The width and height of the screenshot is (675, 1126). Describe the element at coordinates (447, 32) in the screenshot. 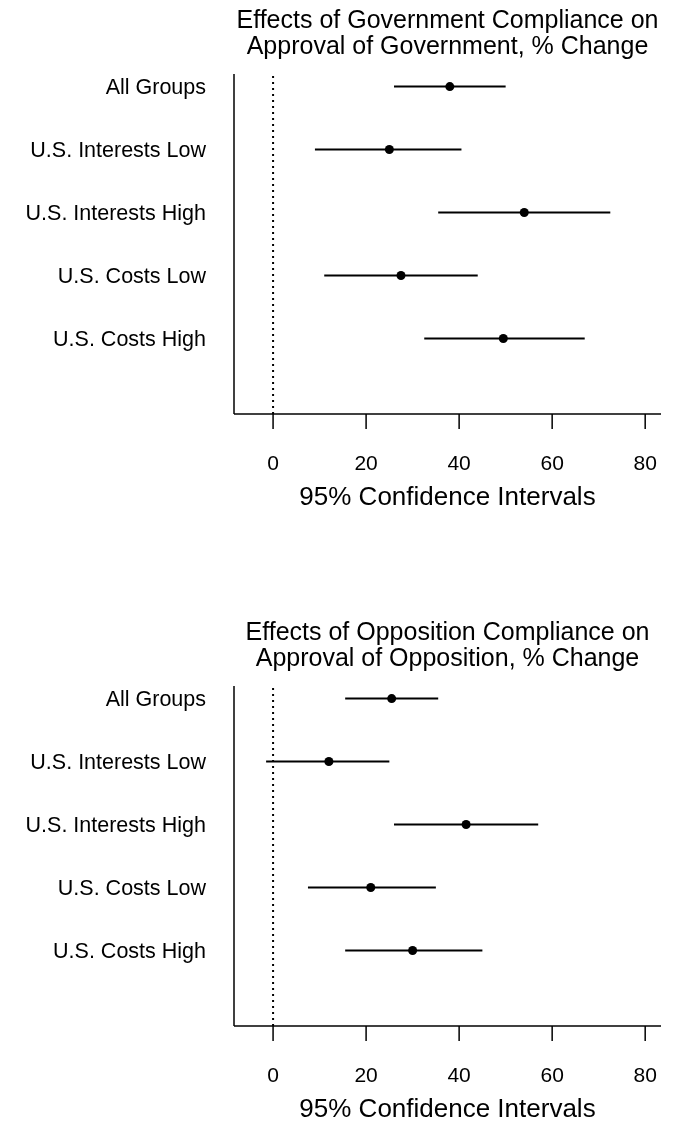

I see `chart-title: Effects of Government Compliance on Approval of Government, % Change` at that location.